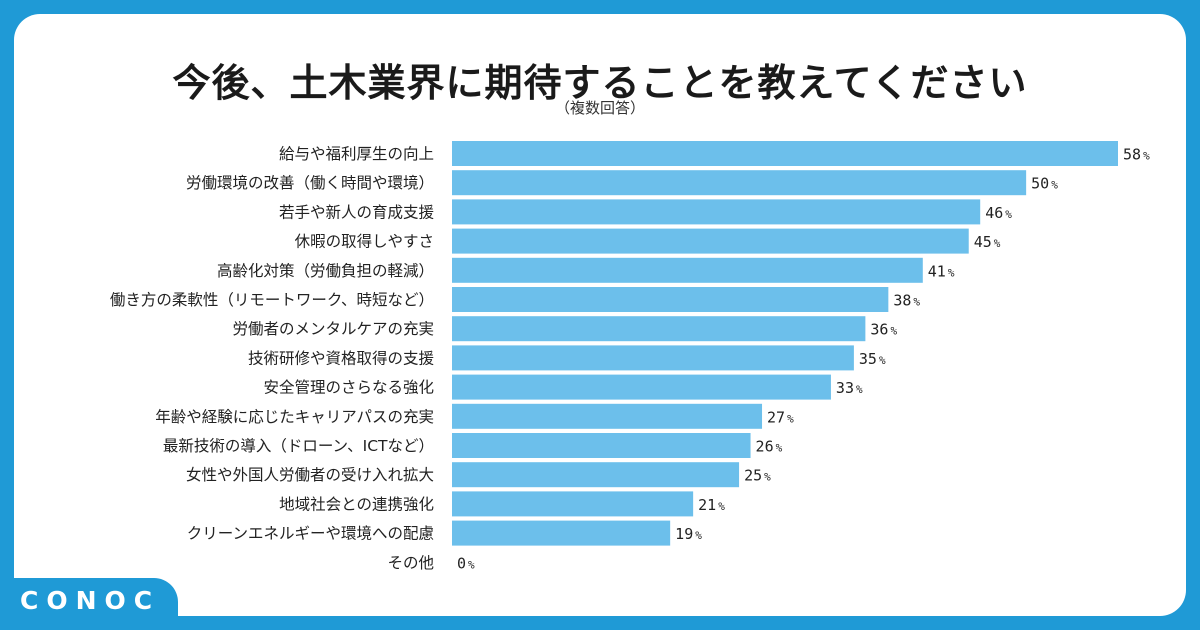 The image size is (1200, 630). What do you see at coordinates (1044, 184) in the screenshot?
I see `value-label: 50%` at bounding box center [1044, 184].